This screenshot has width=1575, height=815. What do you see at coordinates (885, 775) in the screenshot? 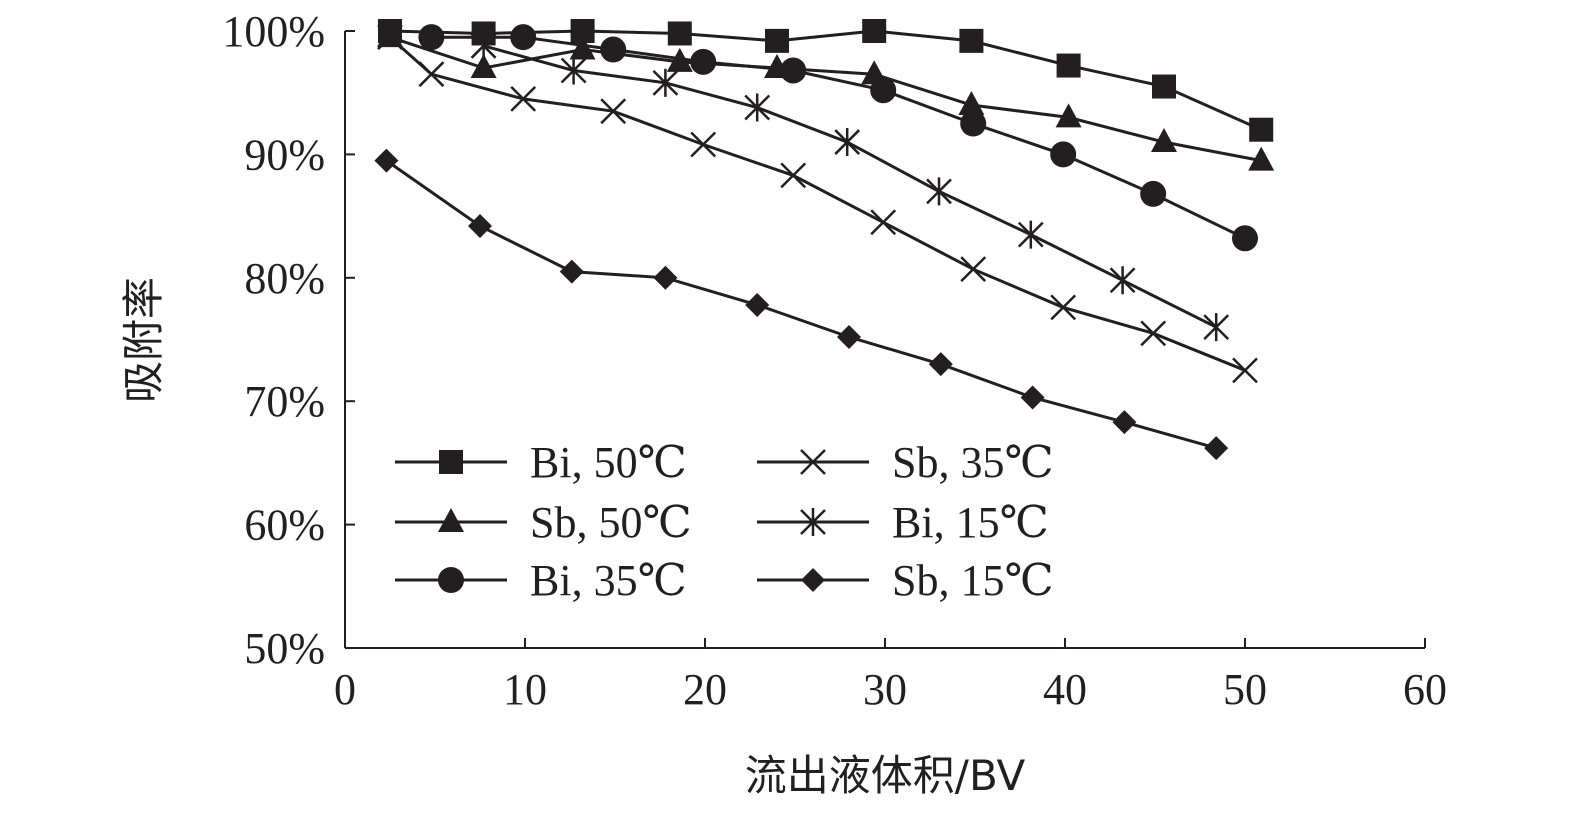
I see `x-axis-title: 流出液体积/BV` at bounding box center [885, 775].